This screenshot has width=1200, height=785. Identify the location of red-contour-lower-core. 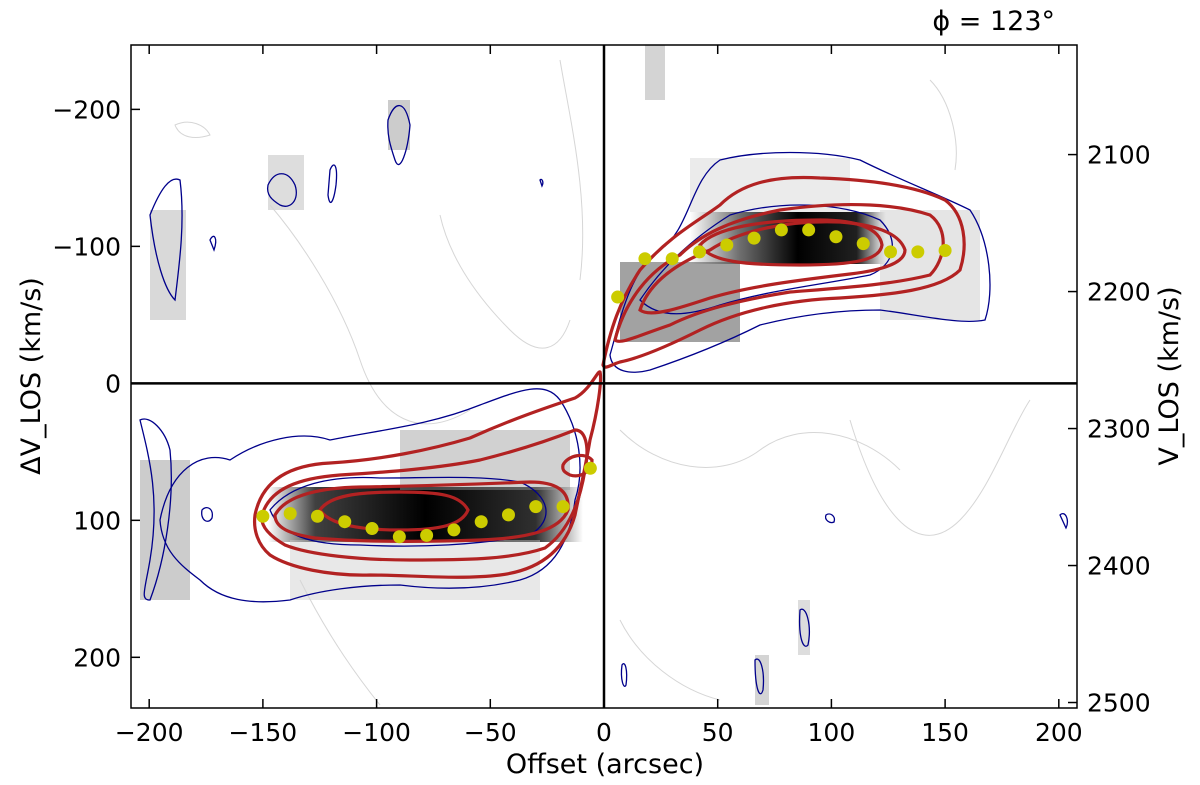
(394, 511).